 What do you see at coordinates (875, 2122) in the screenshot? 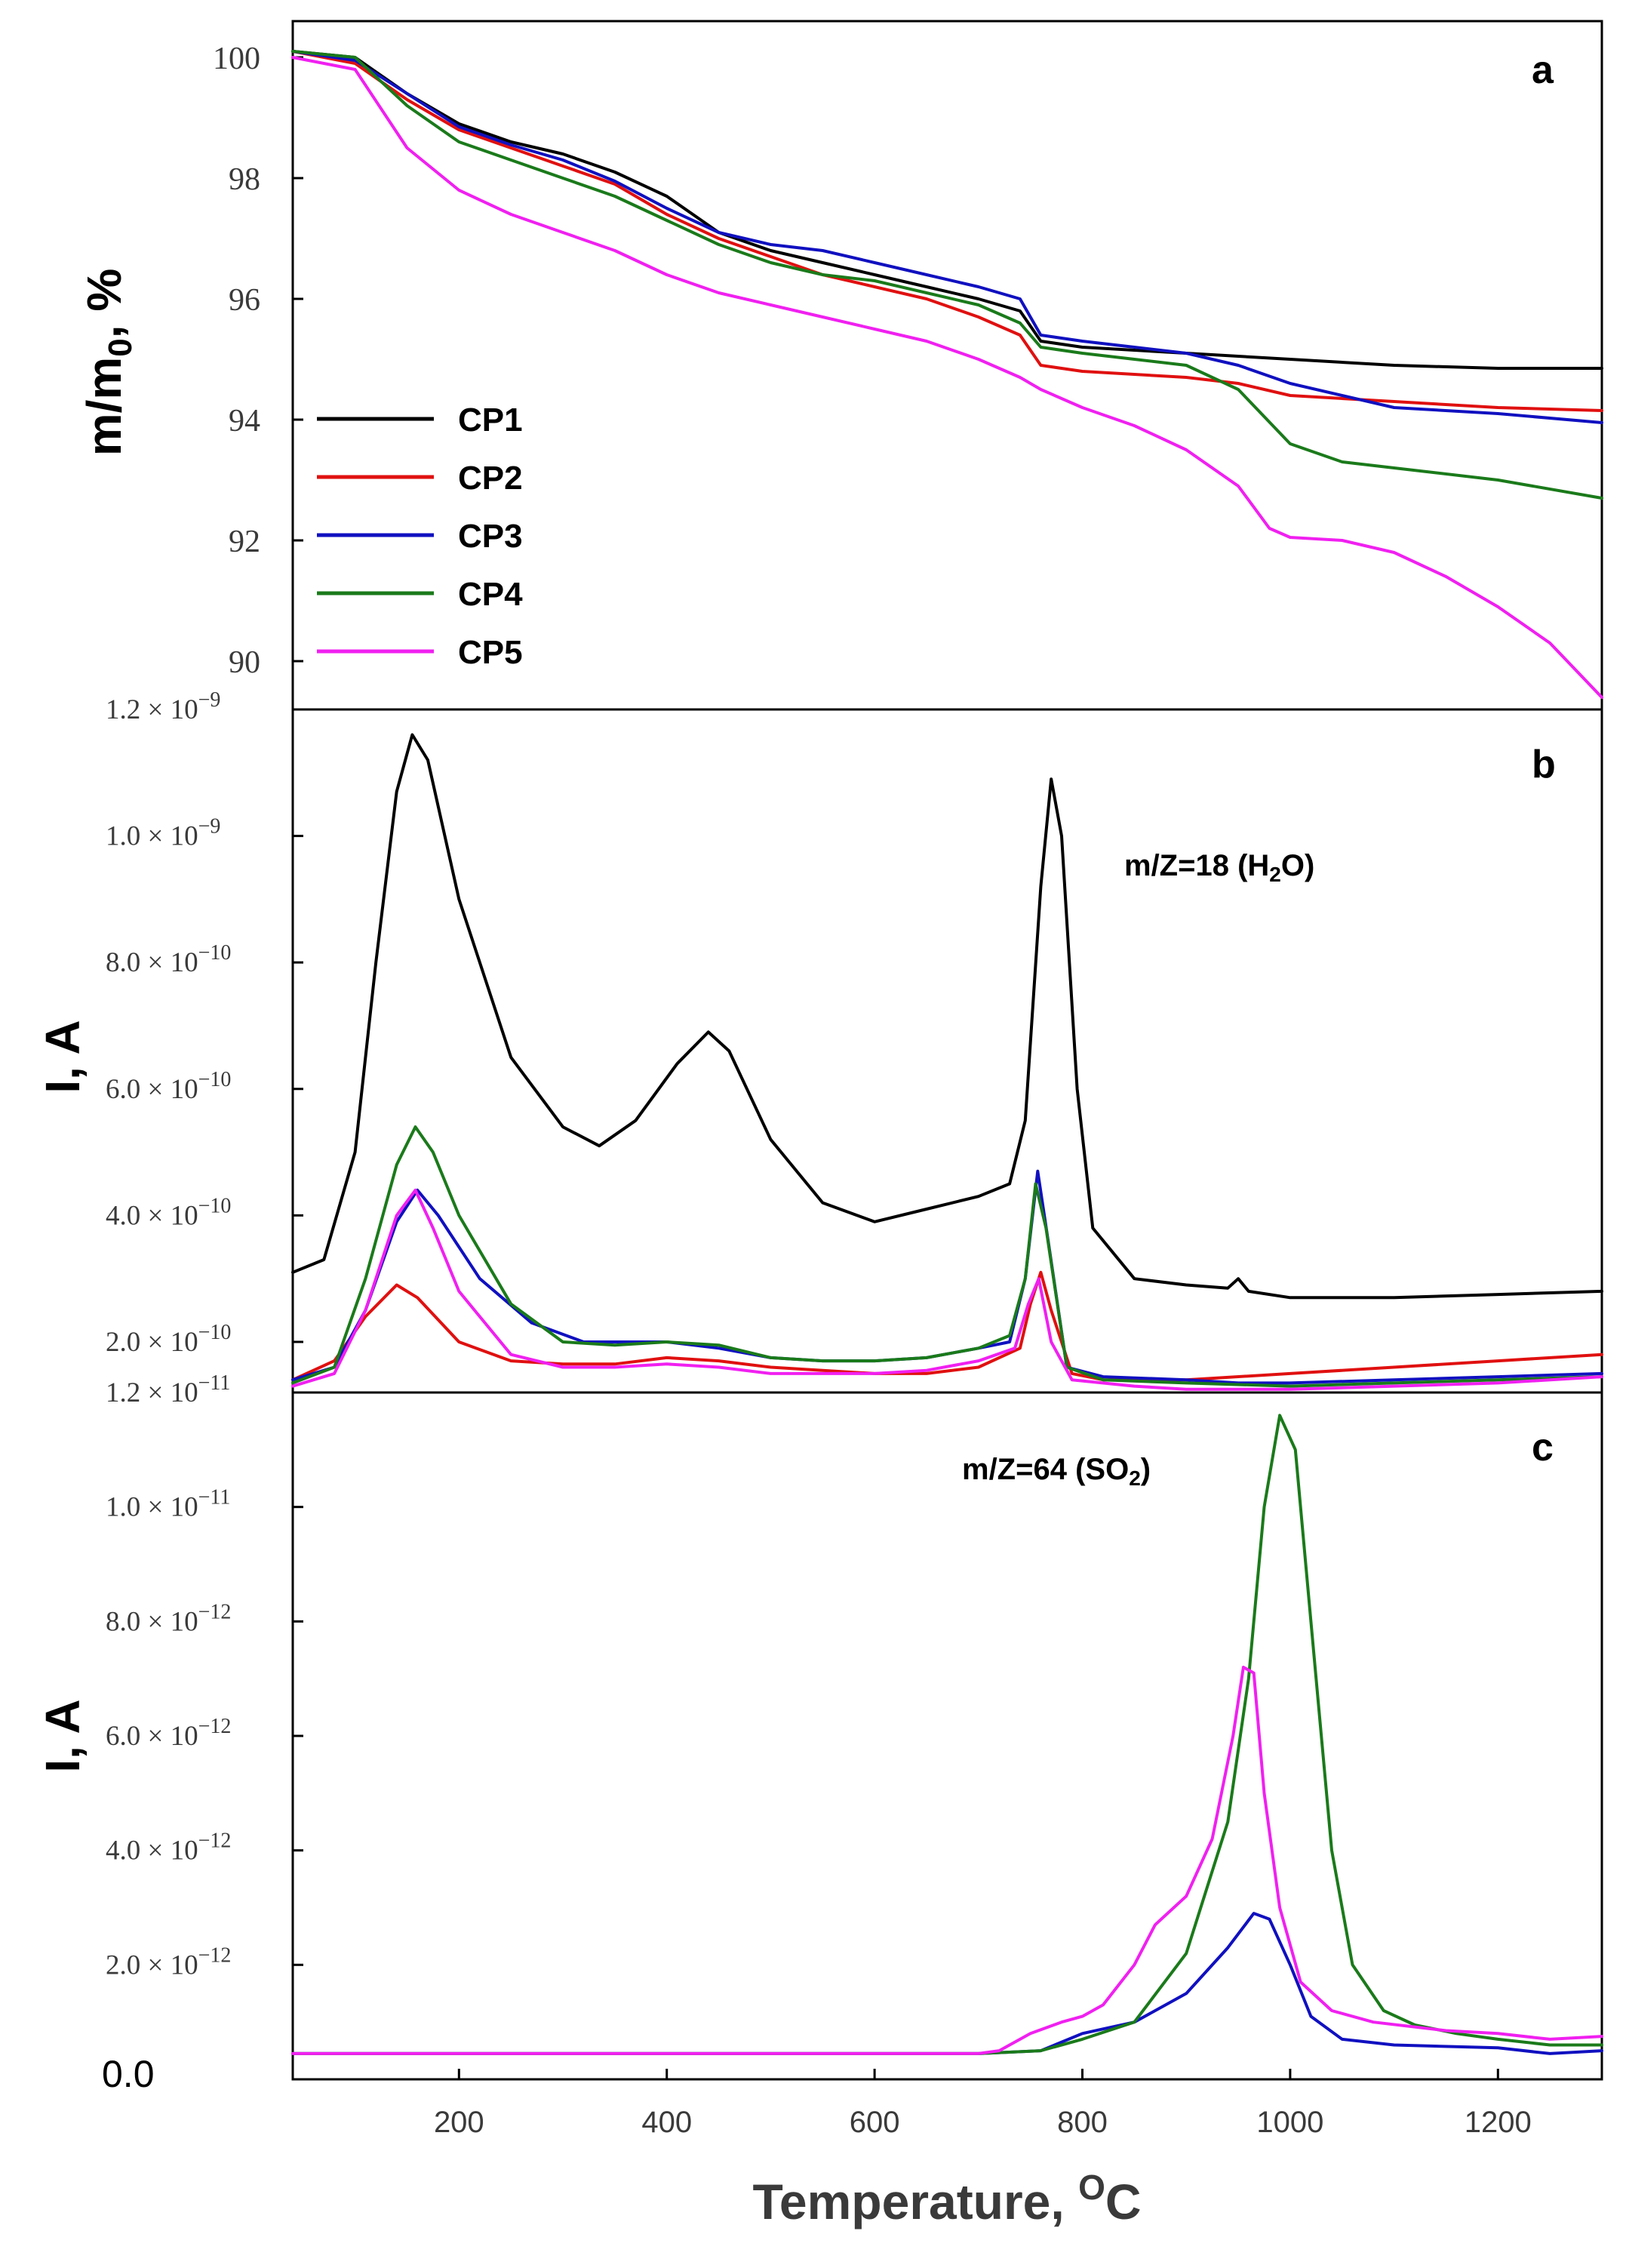
I see `xtick-label: 600` at bounding box center [875, 2122].